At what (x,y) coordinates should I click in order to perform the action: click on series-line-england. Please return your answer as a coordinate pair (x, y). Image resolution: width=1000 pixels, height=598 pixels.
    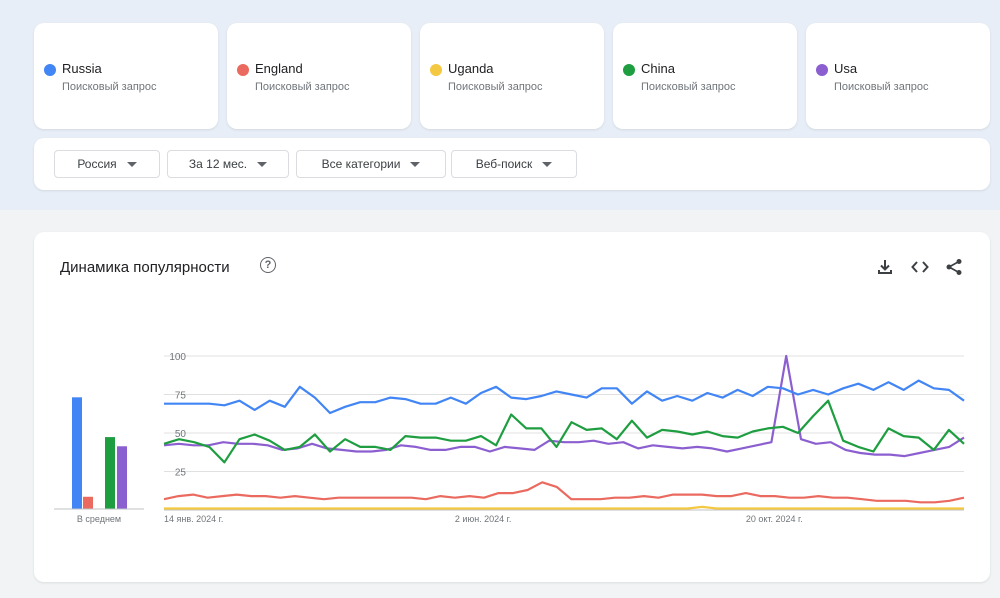
    Looking at the image, I should click on (564, 492).